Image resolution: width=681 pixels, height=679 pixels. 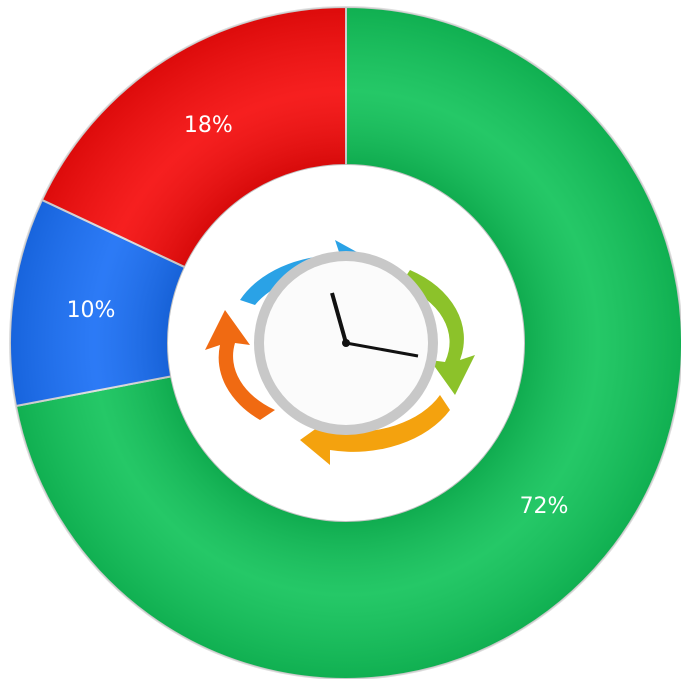 What do you see at coordinates (208, 125) in the screenshot?
I see `data-label: 18%` at bounding box center [208, 125].